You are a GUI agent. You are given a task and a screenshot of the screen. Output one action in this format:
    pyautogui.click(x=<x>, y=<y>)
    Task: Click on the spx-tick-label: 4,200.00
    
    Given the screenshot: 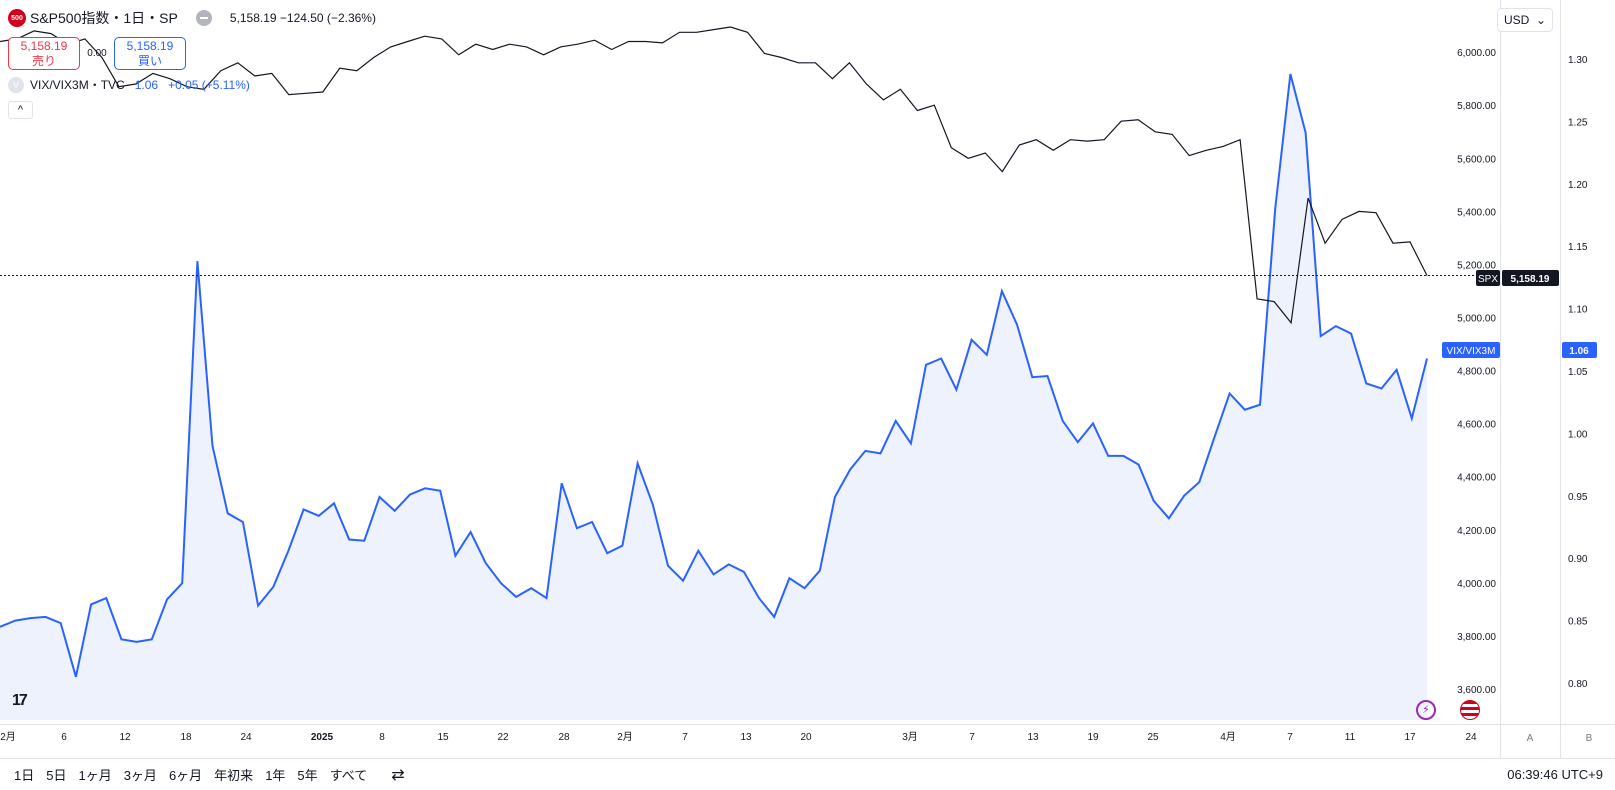 What is the action you would take?
    pyautogui.click(x=1476, y=531)
    